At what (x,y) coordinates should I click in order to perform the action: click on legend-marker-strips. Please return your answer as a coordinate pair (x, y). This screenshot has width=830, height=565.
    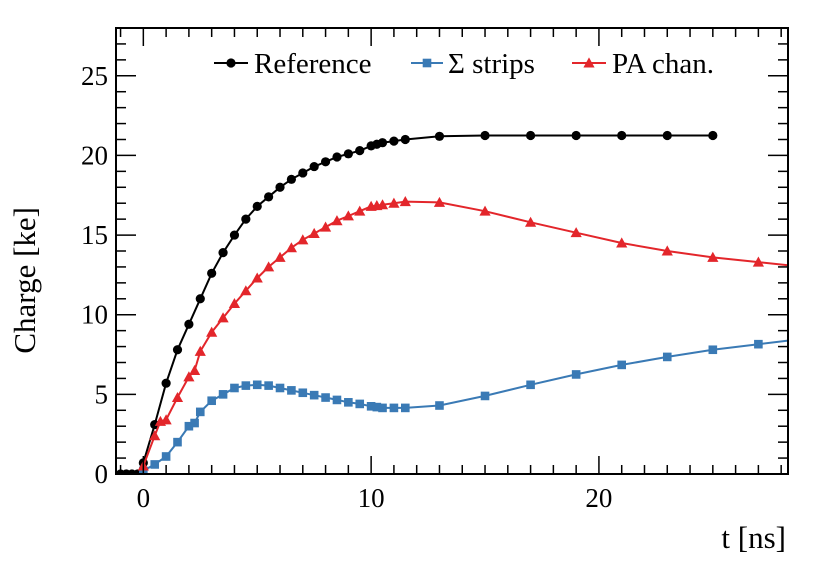
    Looking at the image, I should click on (427, 63).